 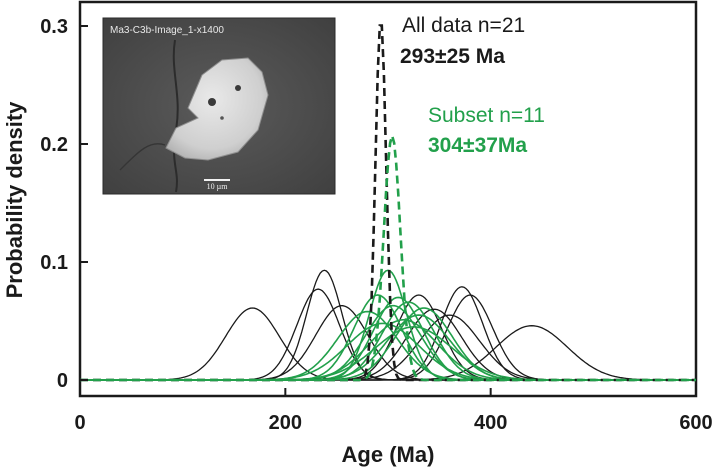 What do you see at coordinates (490, 423) in the screenshot?
I see `x-tick-label-400: 400` at bounding box center [490, 423].